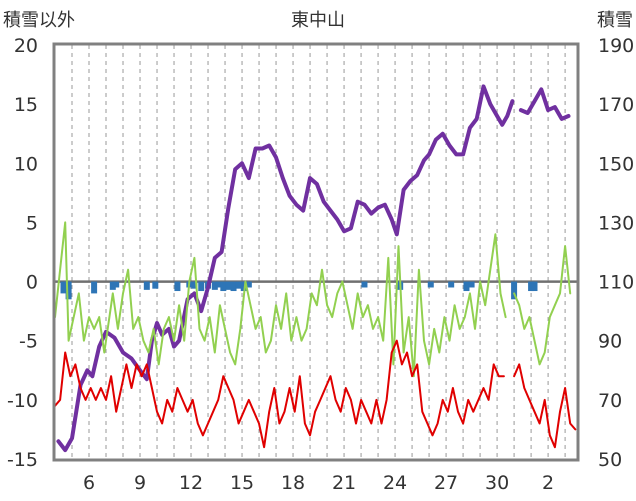 This screenshot has height=501, width=636. What do you see at coordinates (446, 483) in the screenshot?
I see `x-tick-7: 27` at bounding box center [446, 483].